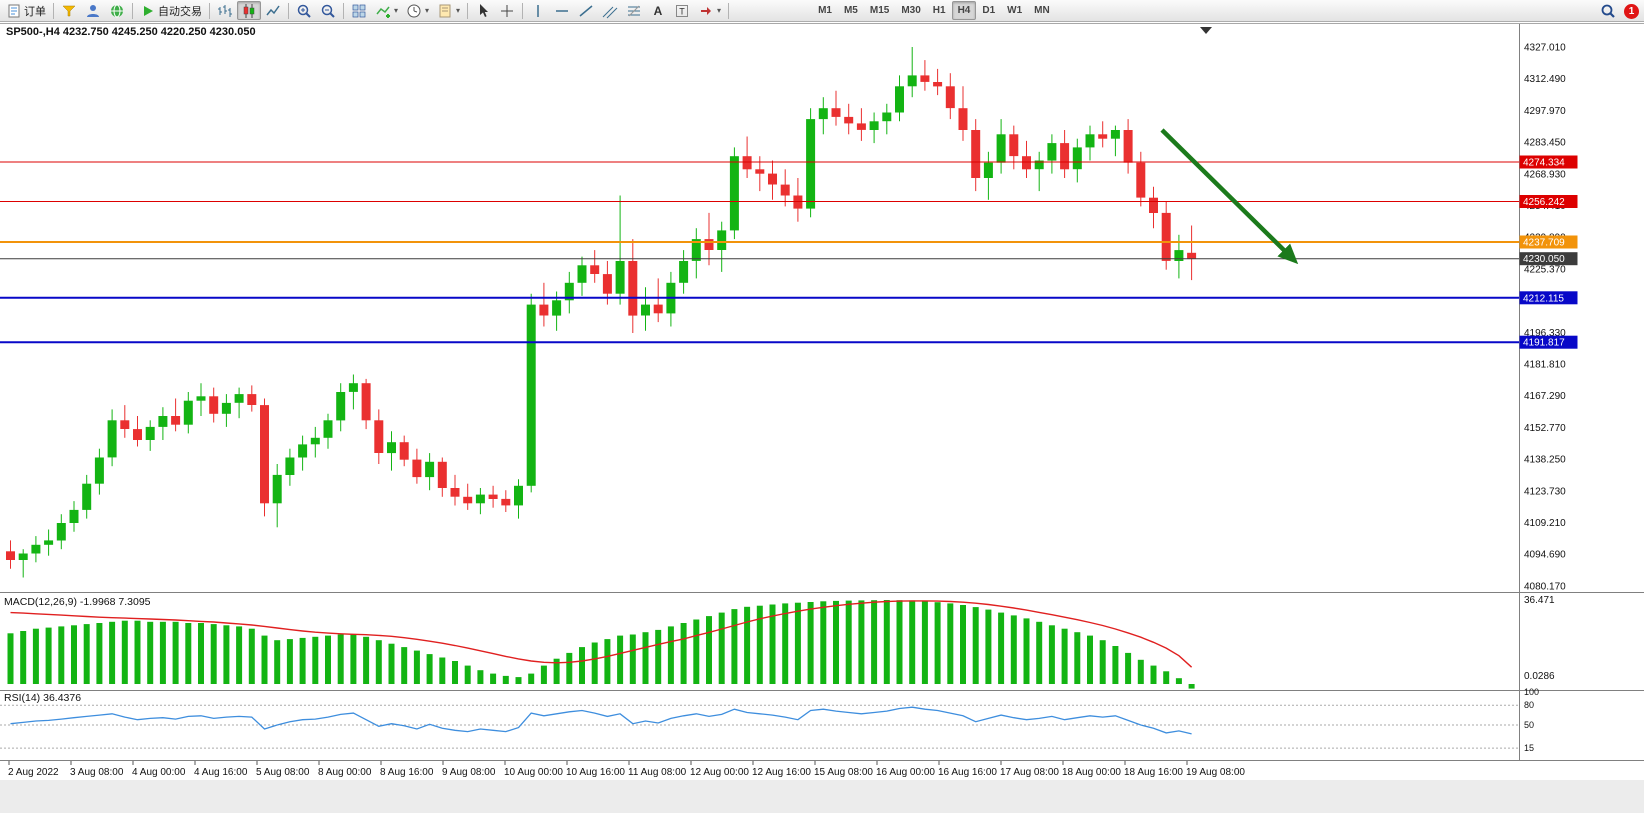 This screenshot has width=1644, height=813. Describe the element at coordinates (417, 10) in the screenshot. I see `periods-button: ▾` at that location.